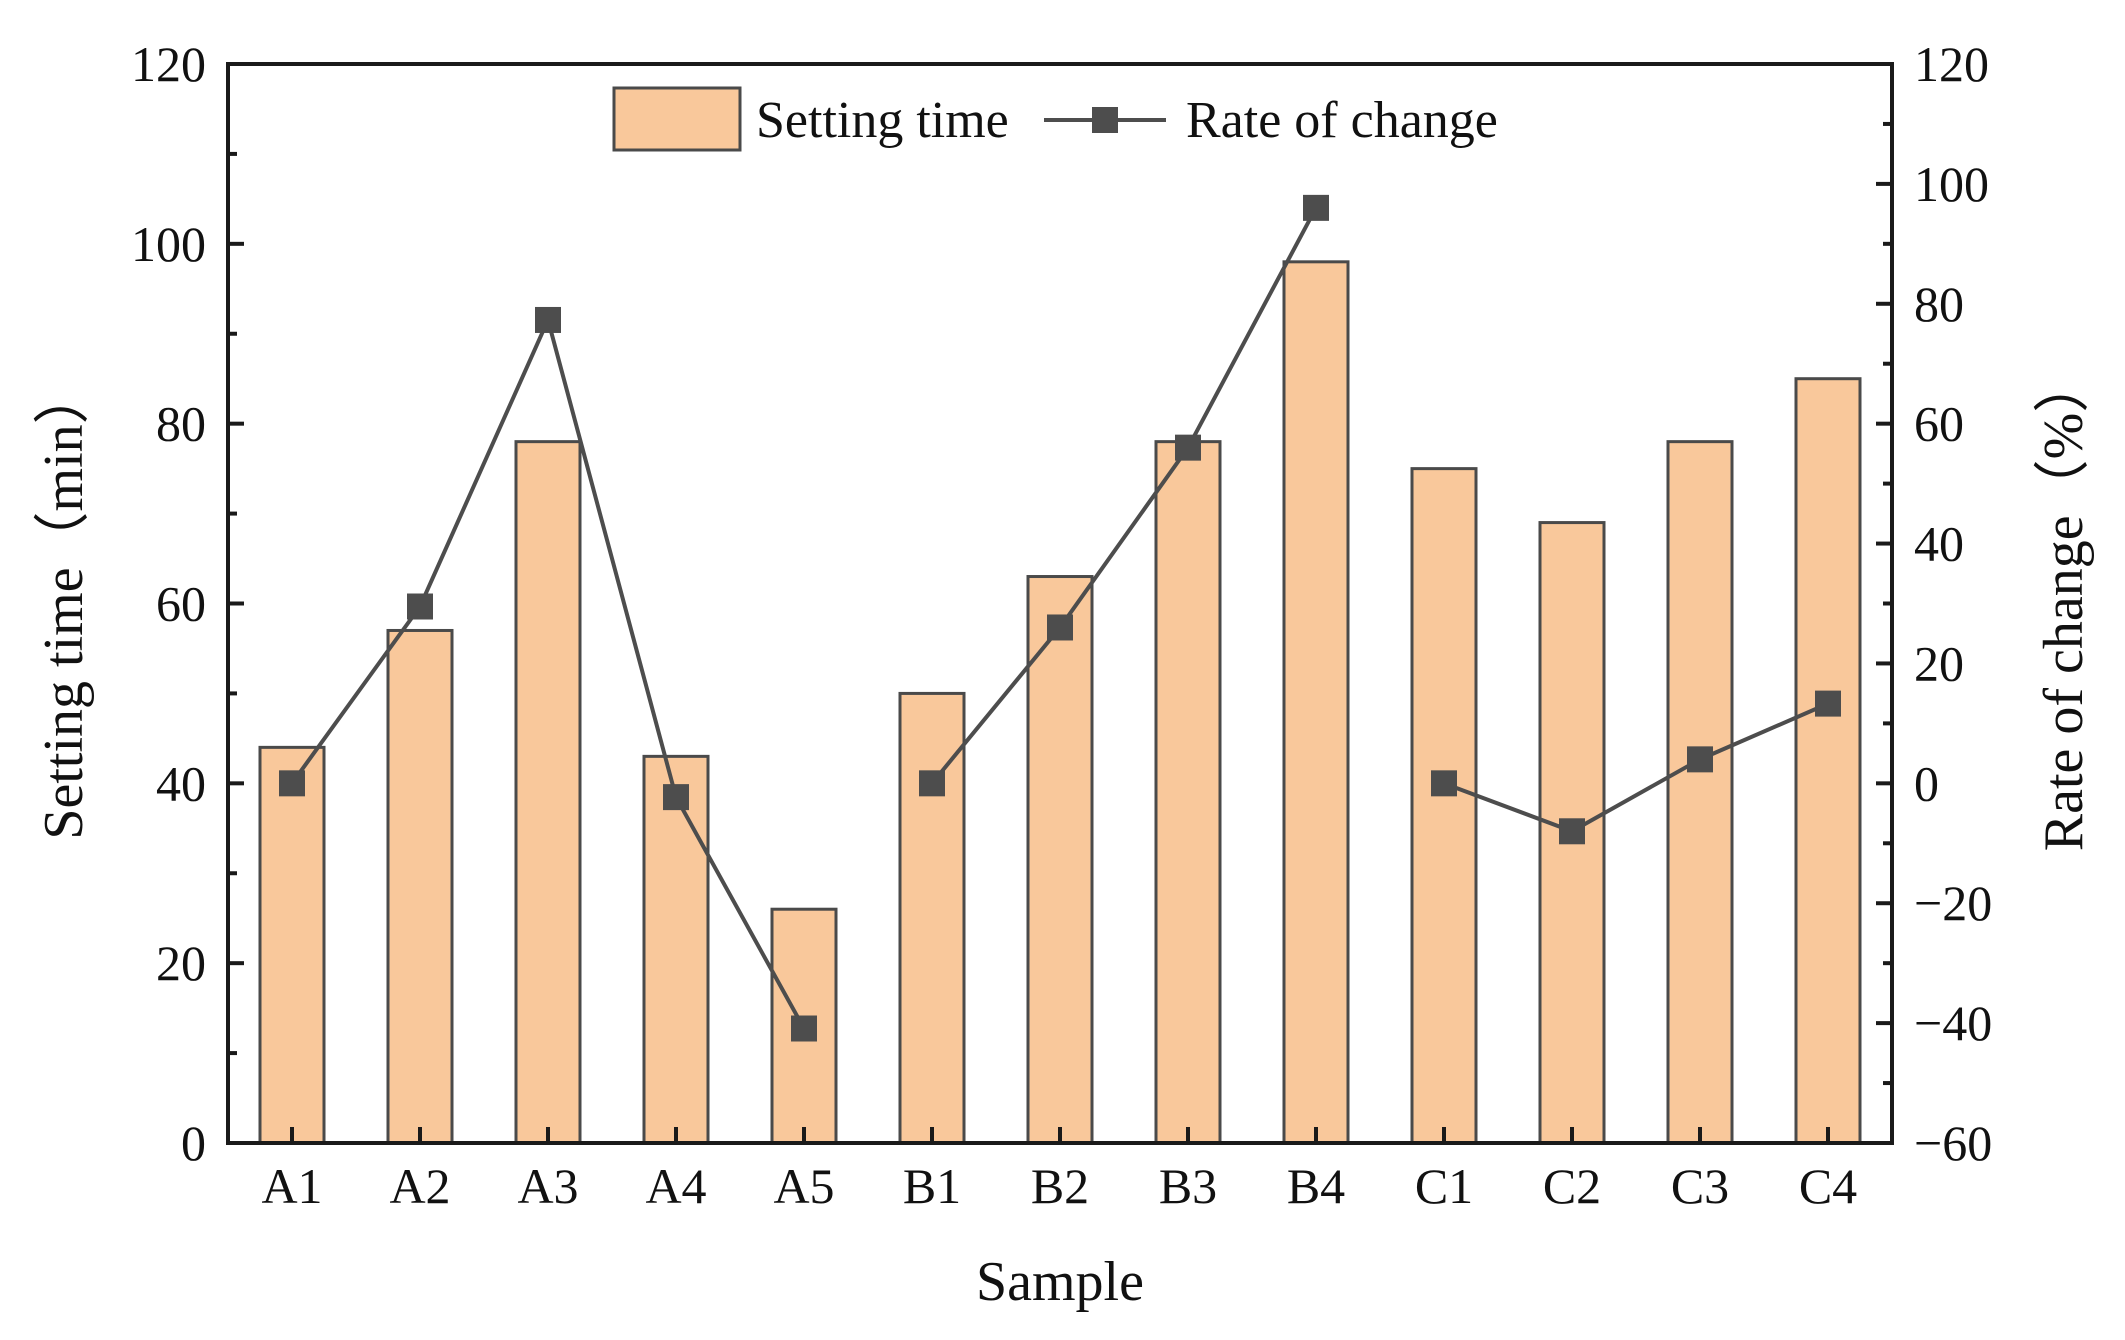 The image size is (2125, 1340). I want to click on x-tick-label-A4: A4, so click(675, 1186).